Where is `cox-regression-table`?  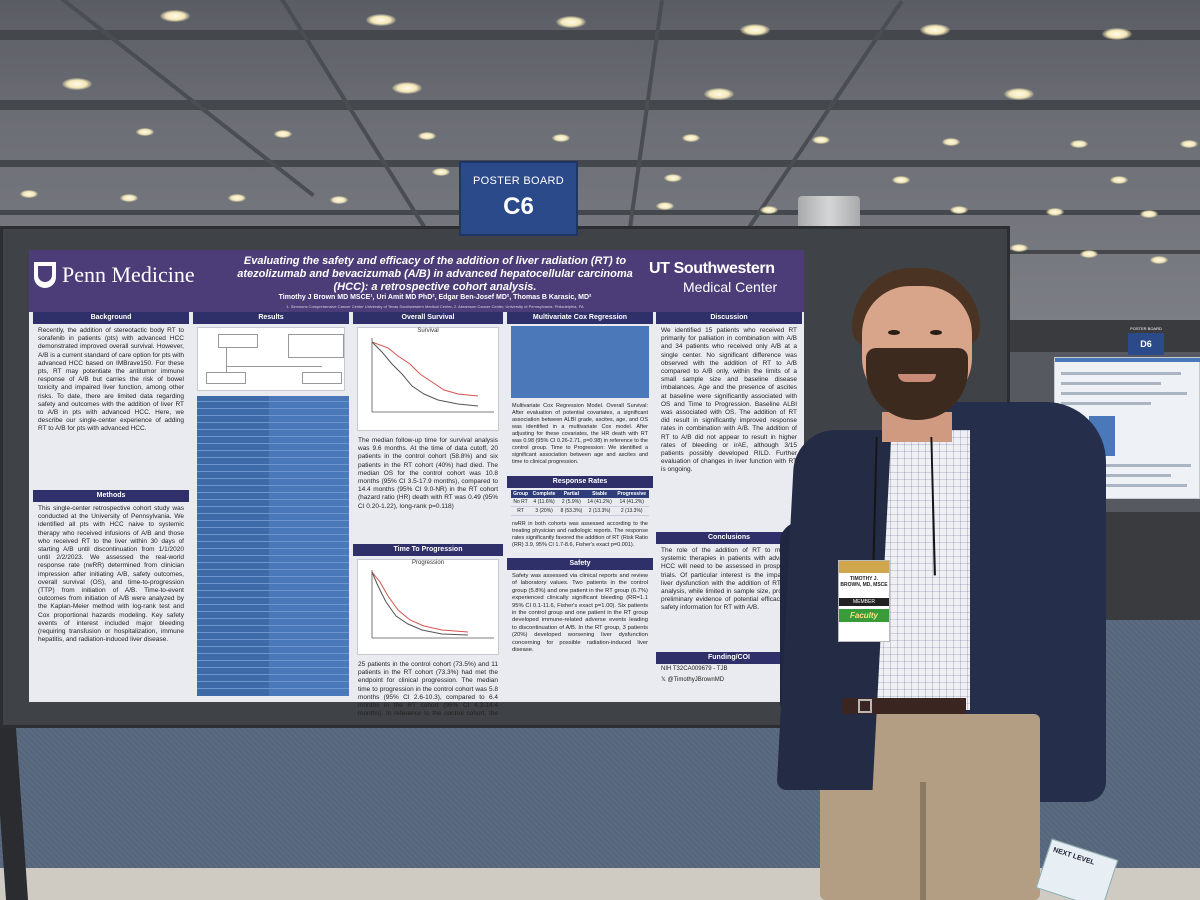 cox-regression-table is located at coordinates (580, 362).